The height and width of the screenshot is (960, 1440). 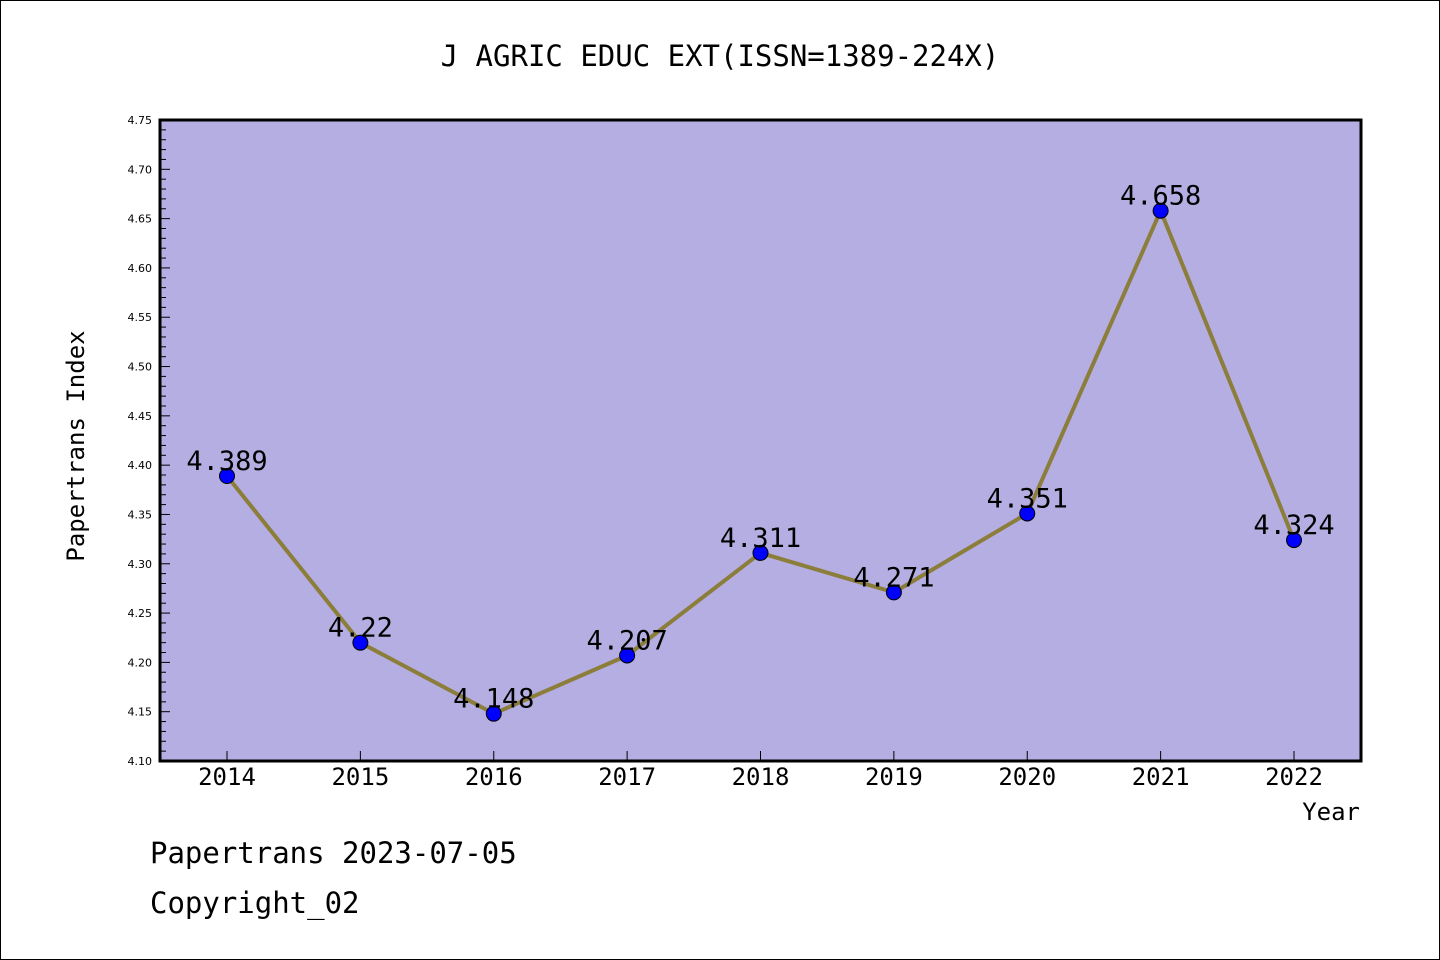 I want to click on data-label: 4.148, so click(x=493, y=699).